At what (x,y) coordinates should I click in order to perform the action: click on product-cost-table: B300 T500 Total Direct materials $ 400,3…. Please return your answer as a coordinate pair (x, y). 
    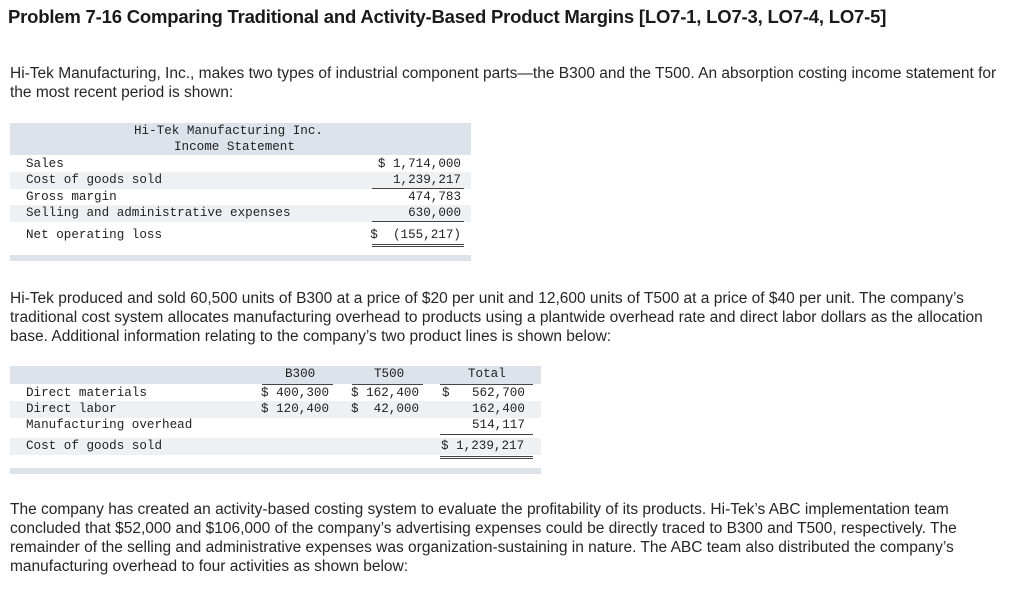
    Looking at the image, I should click on (275, 421).